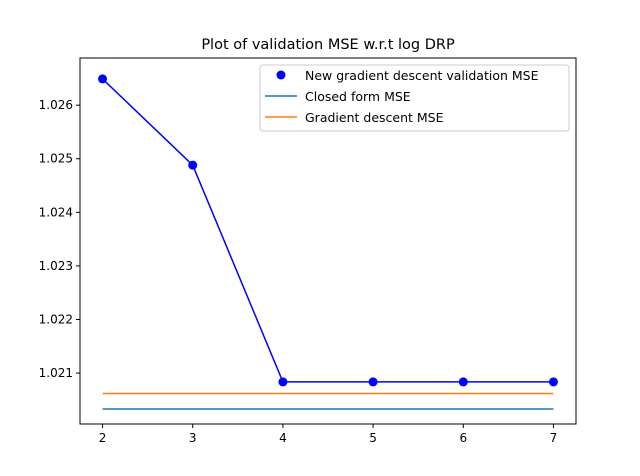 The width and height of the screenshot is (640, 476). I want to click on x-tick-label: 7, so click(554, 438).